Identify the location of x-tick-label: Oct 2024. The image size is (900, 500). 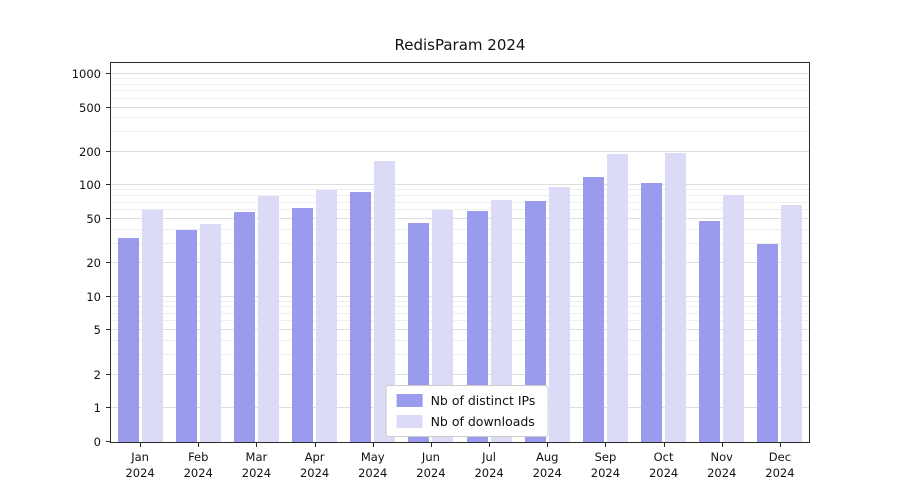
(663, 465).